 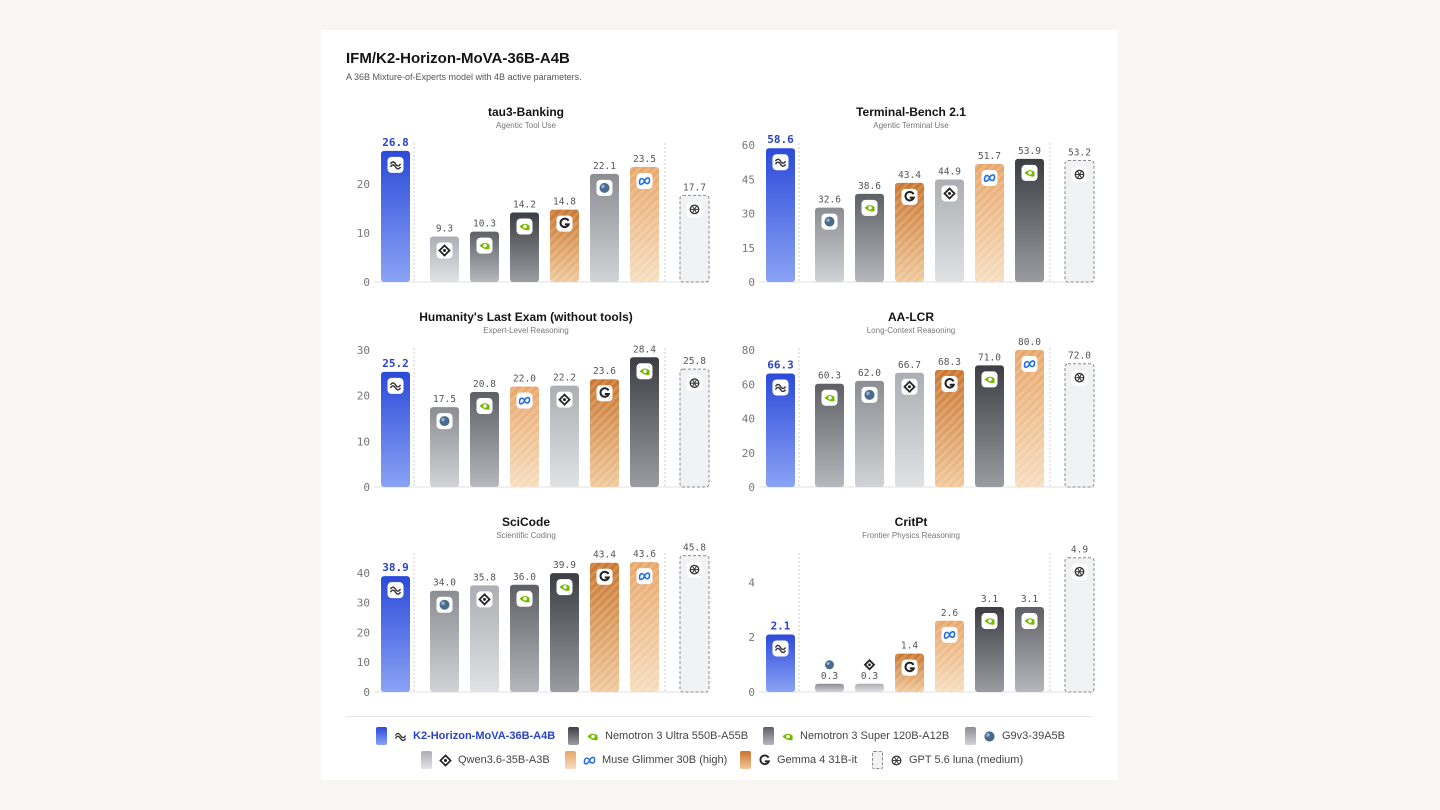 I want to click on legend-item-nemo_super: Nemotron 3 Super 120B-A12B, so click(x=856, y=736).